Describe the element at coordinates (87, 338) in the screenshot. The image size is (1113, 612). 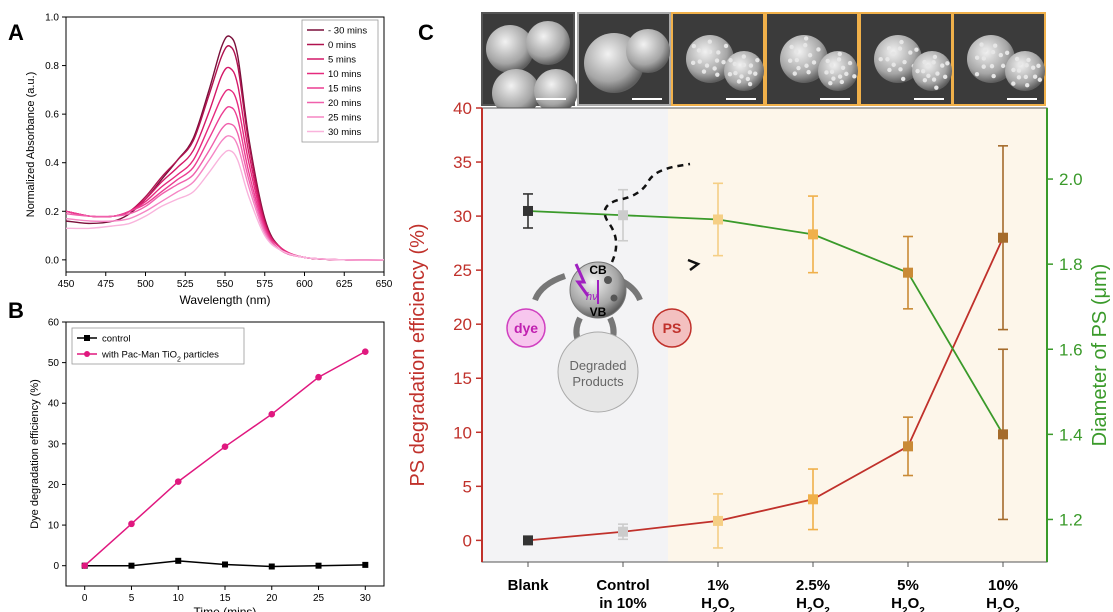
I see `legend-marker` at that location.